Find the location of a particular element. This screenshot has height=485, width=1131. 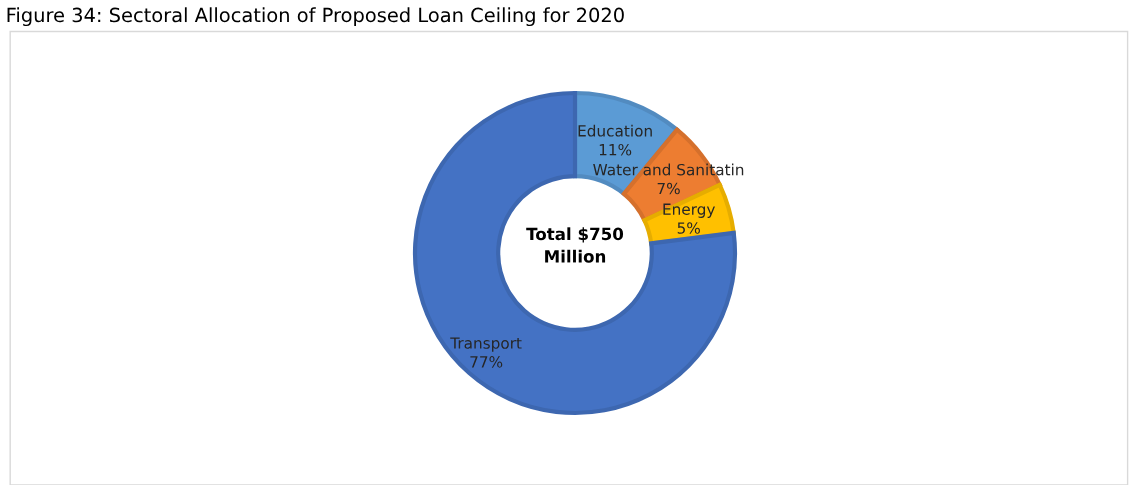

data-label: 11% is located at coordinates (615, 149).